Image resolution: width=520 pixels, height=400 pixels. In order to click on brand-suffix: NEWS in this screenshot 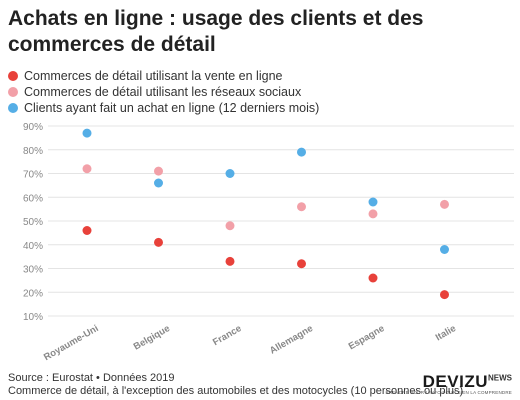, I will do `click(500, 378)`.